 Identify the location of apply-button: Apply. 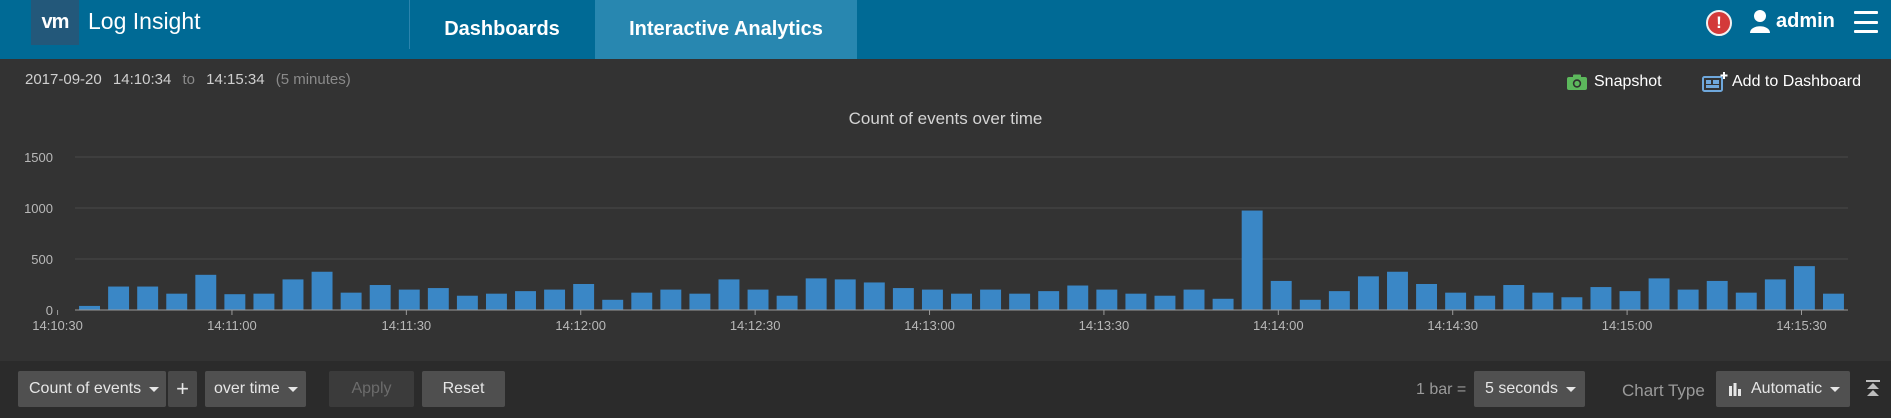
(371, 389).